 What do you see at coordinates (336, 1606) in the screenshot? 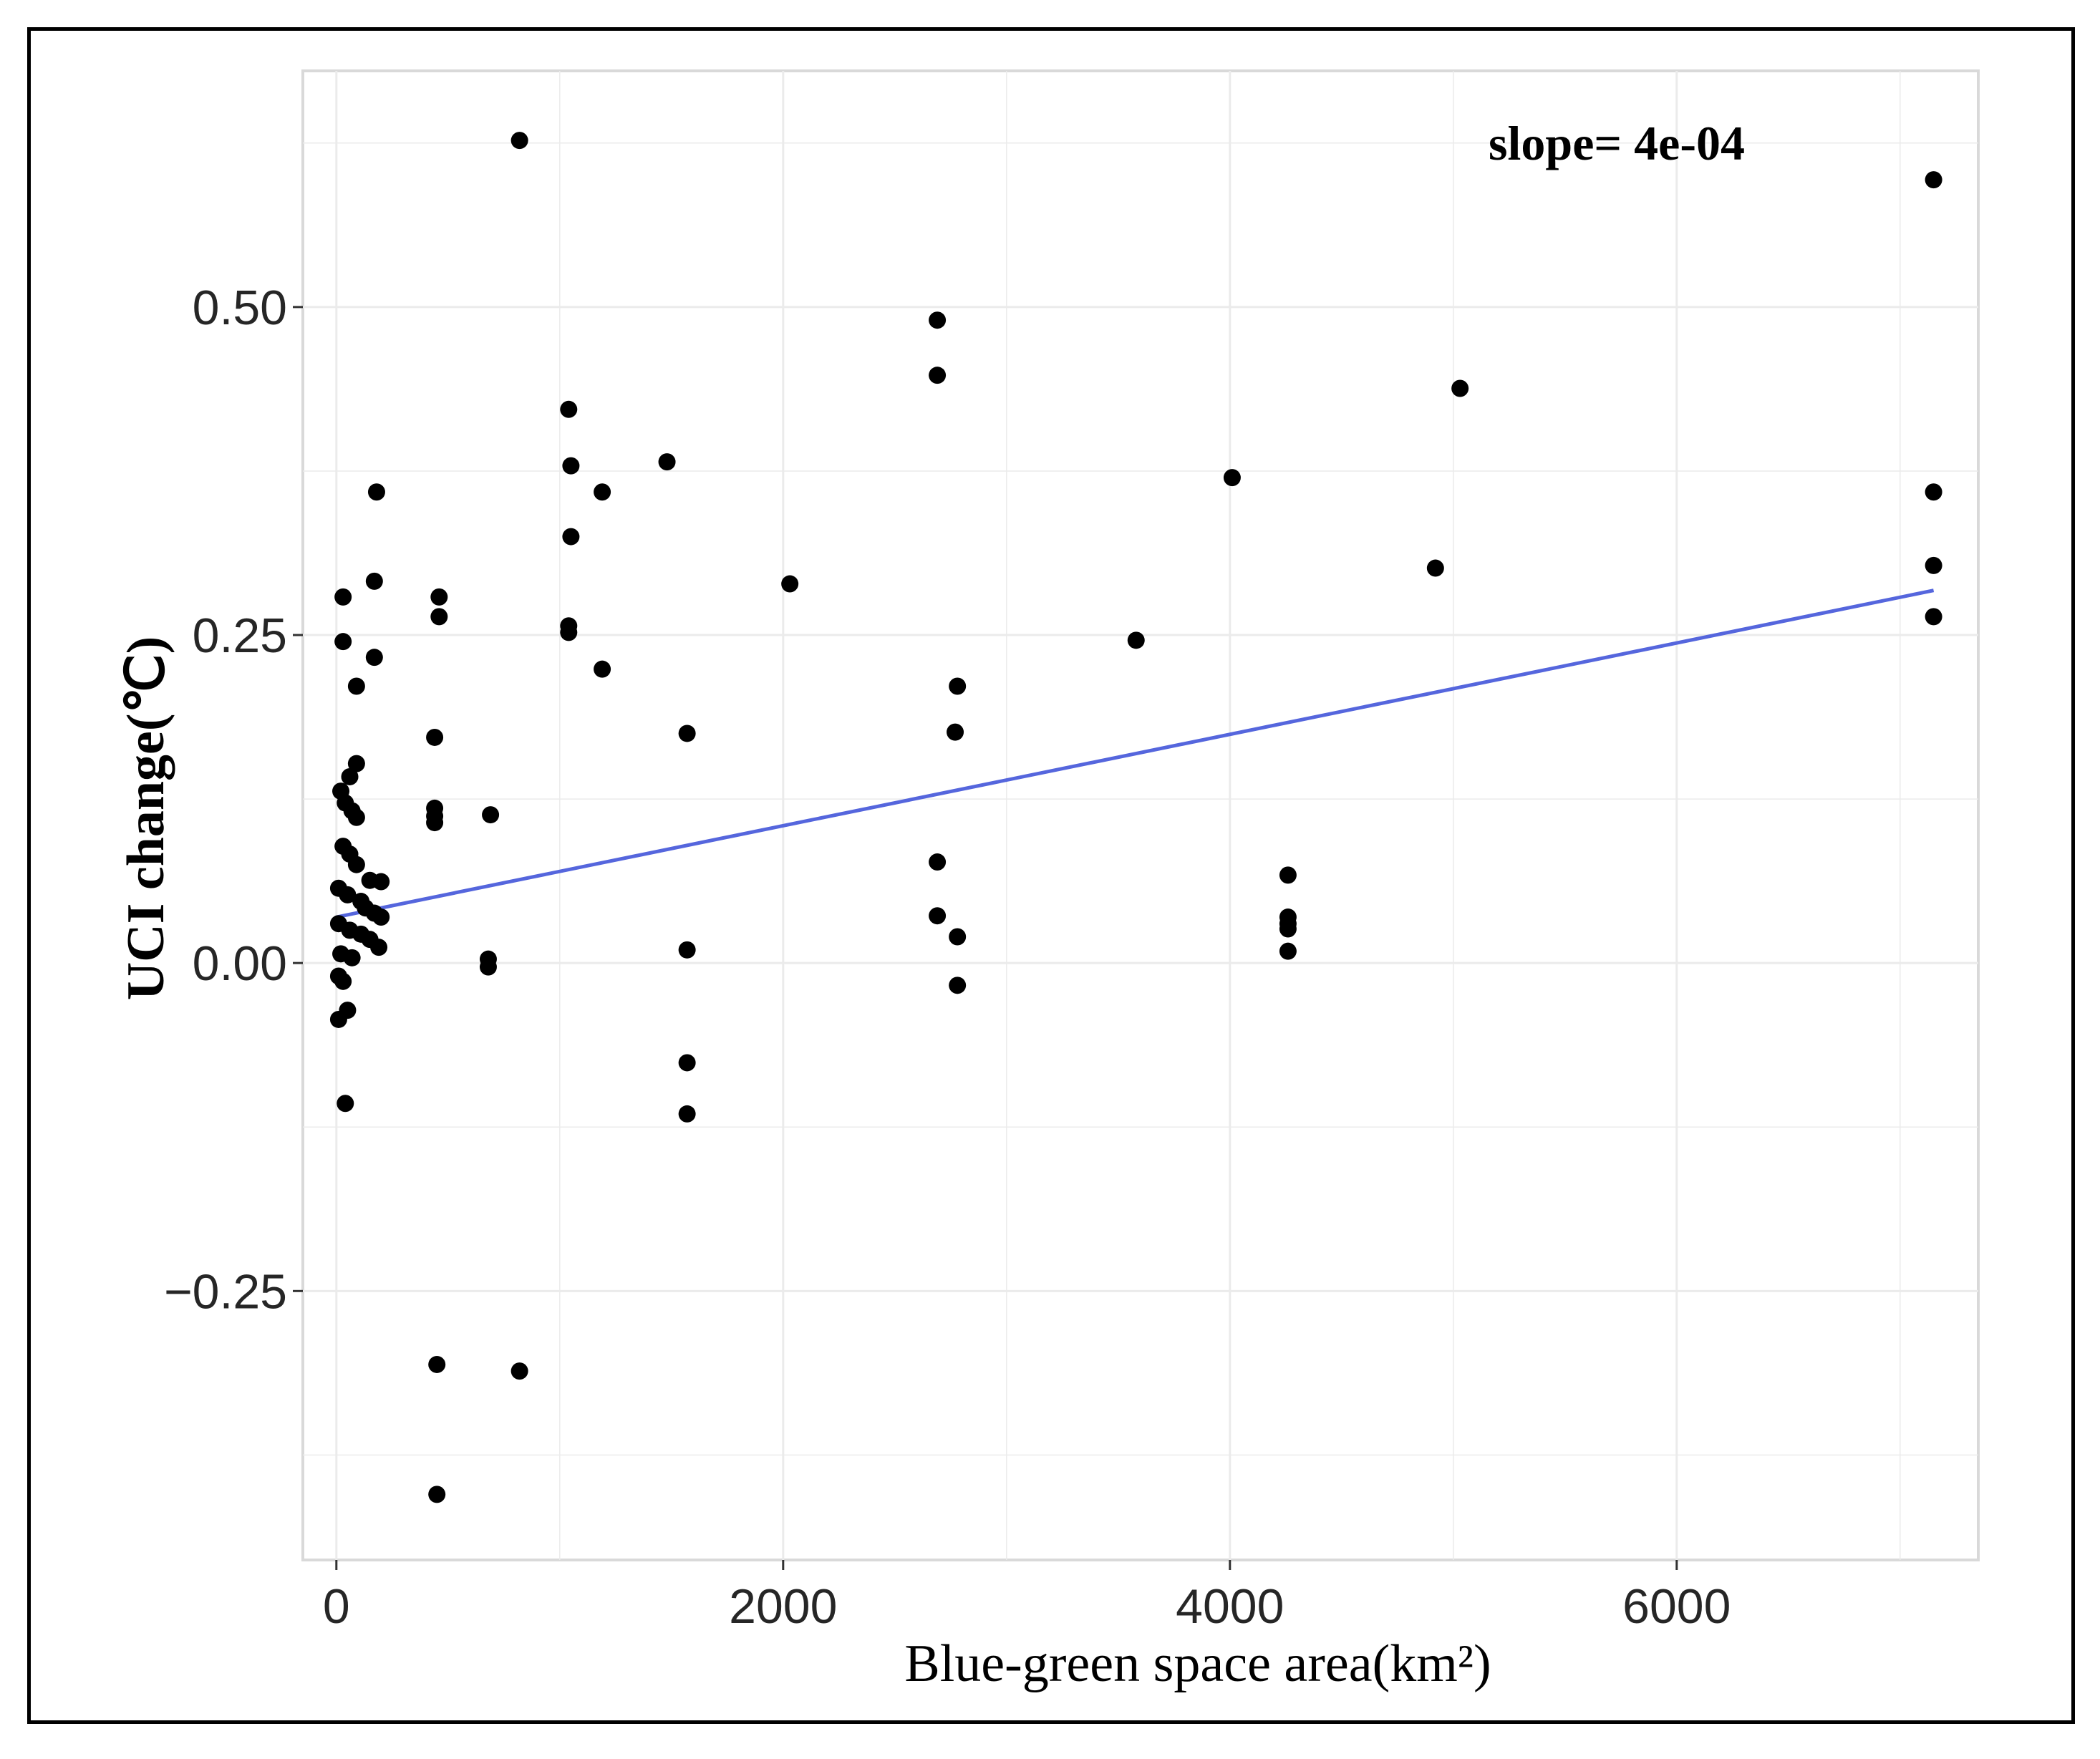
I see `x-tick-label: 0` at bounding box center [336, 1606].